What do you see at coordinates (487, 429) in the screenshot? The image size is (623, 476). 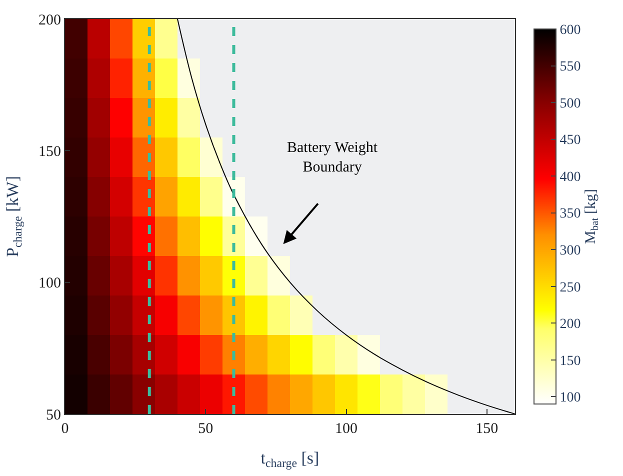 I see `x-tick-label: 150` at bounding box center [487, 429].